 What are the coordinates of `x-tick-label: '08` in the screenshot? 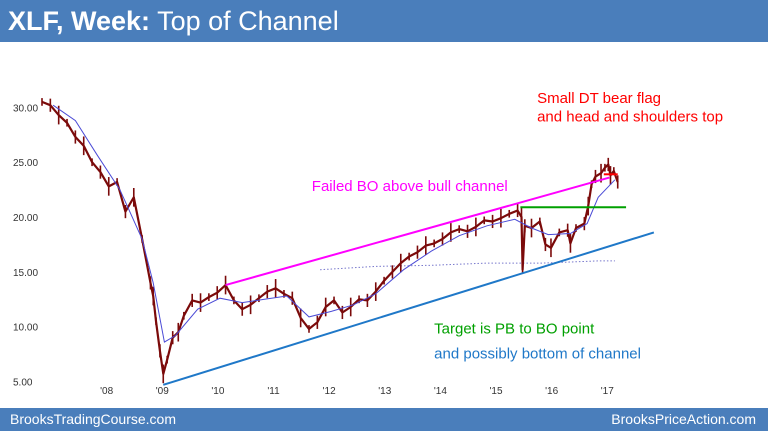 It's located at (106, 391).